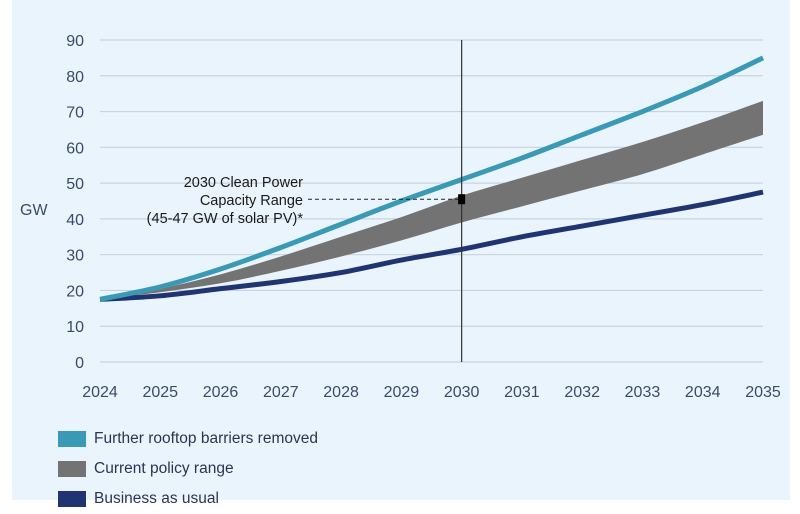 The height and width of the screenshot is (514, 800). Describe the element at coordinates (243, 183) in the screenshot. I see `annotation-line-1: 2030 Clean Power` at that location.